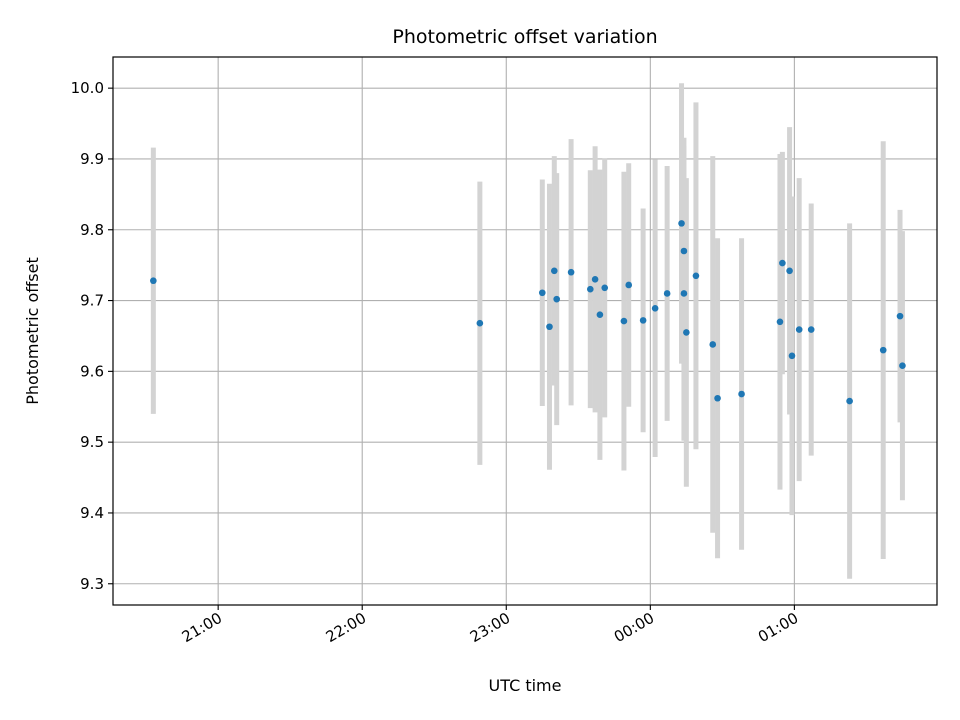 This screenshot has height=720, width=960. What do you see at coordinates (92, 513) in the screenshot?
I see `y-tick-label: 9.4` at bounding box center [92, 513].